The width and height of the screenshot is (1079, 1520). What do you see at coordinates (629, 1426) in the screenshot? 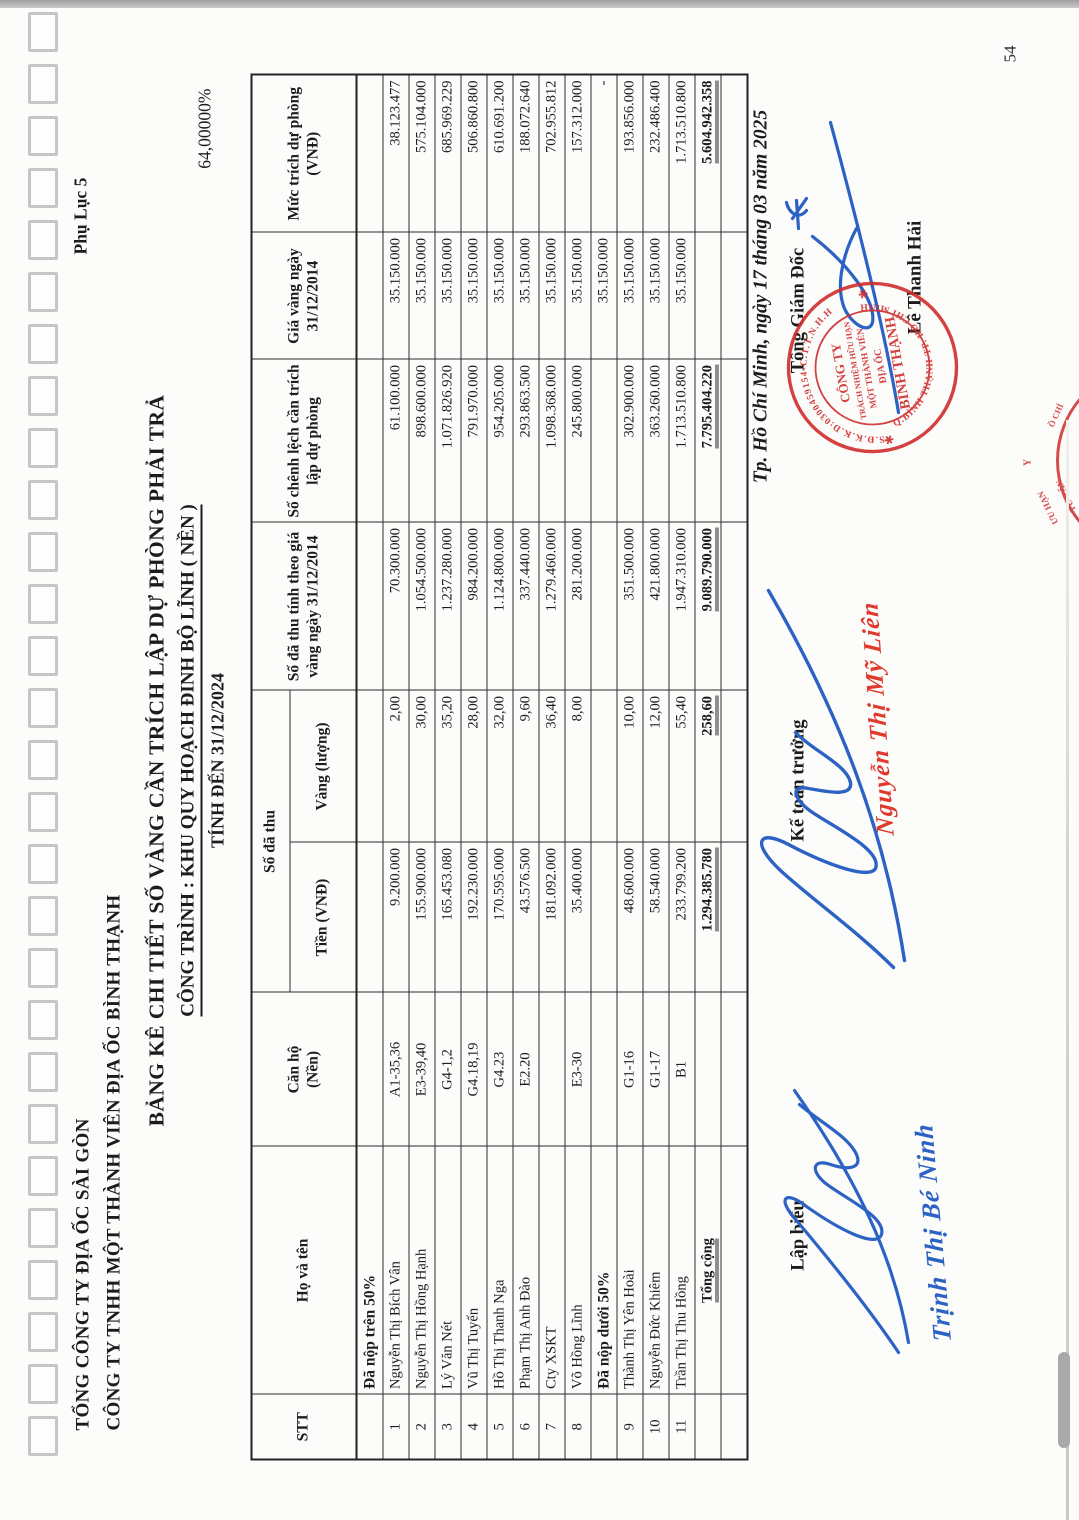
I see `cell-stt: 9` at bounding box center [629, 1426].